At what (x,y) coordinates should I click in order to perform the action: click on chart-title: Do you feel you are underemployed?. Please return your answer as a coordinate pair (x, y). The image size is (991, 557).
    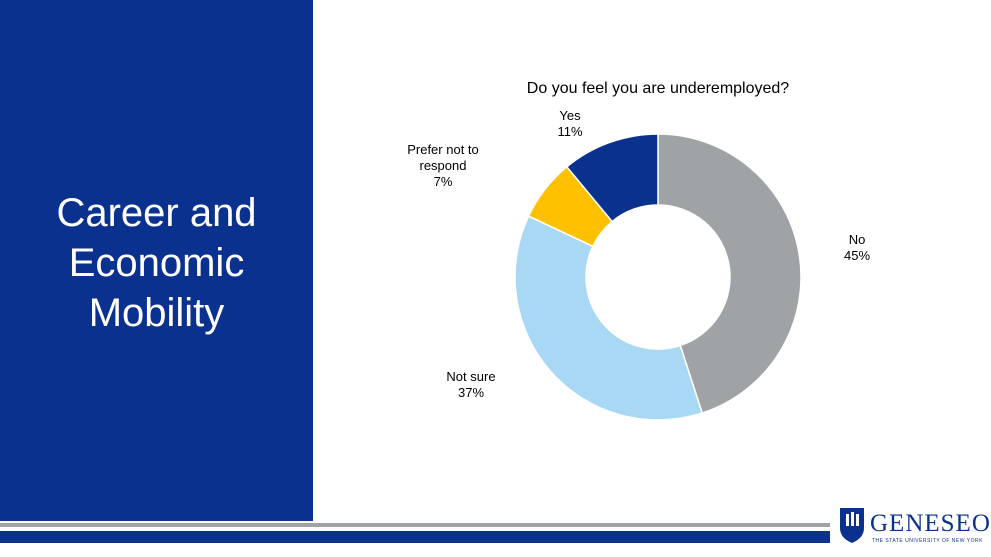
    Looking at the image, I should click on (658, 88).